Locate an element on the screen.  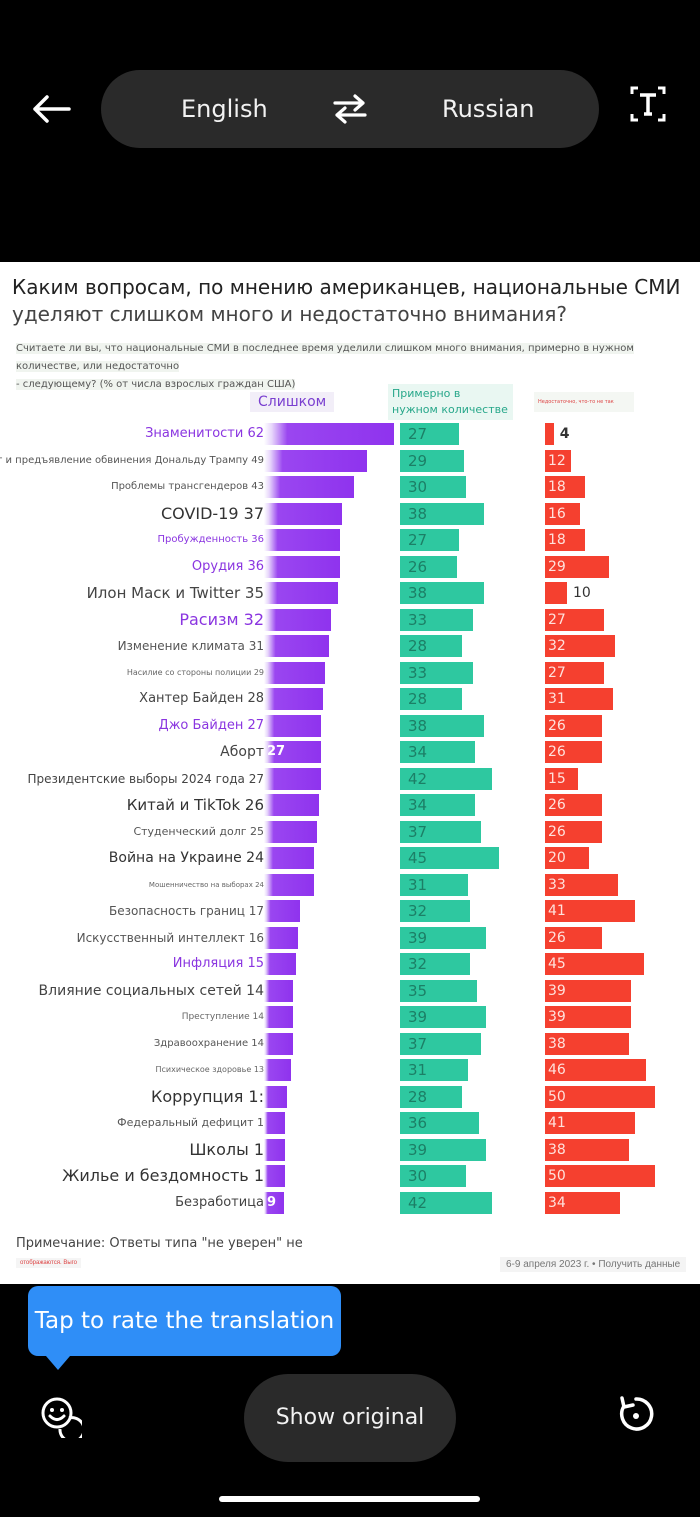
text-select-icon is located at coordinates (648, 104).